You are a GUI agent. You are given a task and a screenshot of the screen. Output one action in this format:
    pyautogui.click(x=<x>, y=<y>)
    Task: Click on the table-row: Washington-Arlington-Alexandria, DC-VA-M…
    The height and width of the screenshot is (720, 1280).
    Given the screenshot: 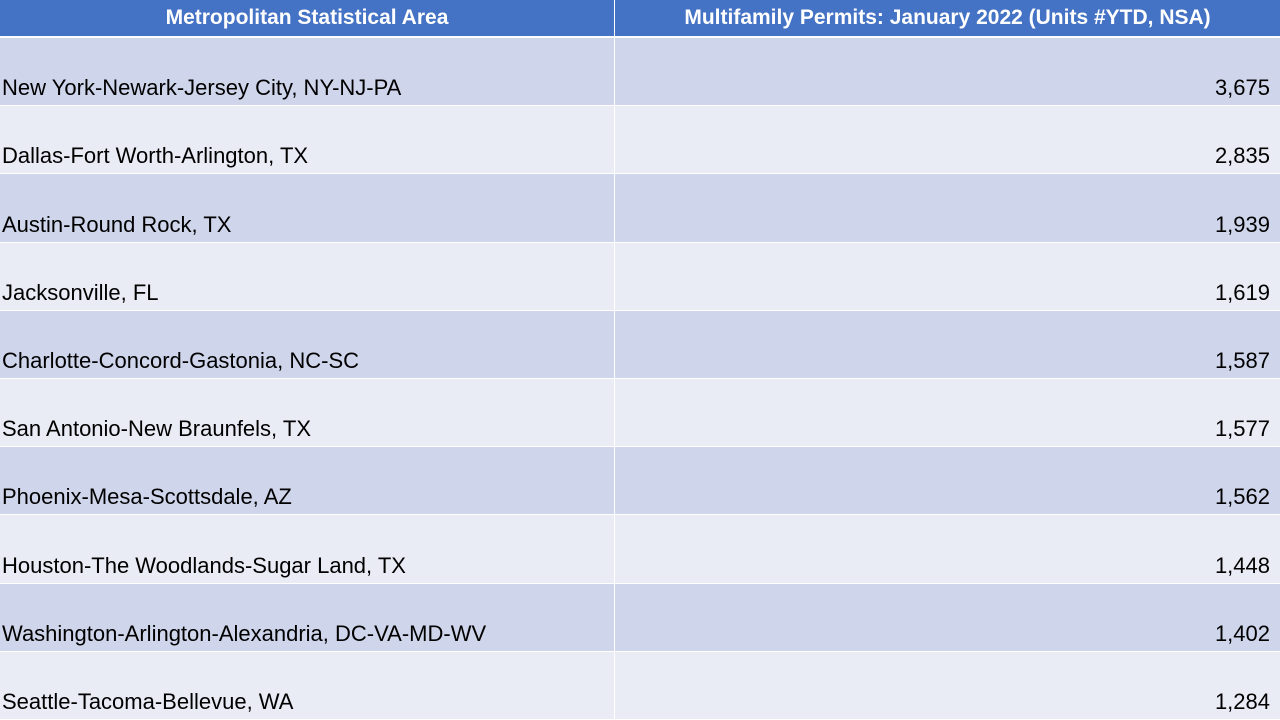 What is the action you would take?
    pyautogui.click(x=640, y=617)
    